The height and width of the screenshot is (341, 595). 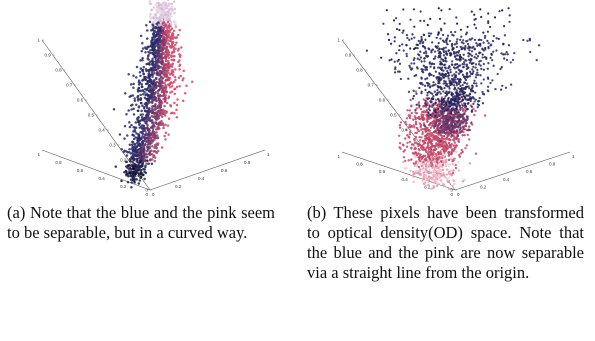 I want to click on z-tick-label: 0.8, so click(x=359, y=70).